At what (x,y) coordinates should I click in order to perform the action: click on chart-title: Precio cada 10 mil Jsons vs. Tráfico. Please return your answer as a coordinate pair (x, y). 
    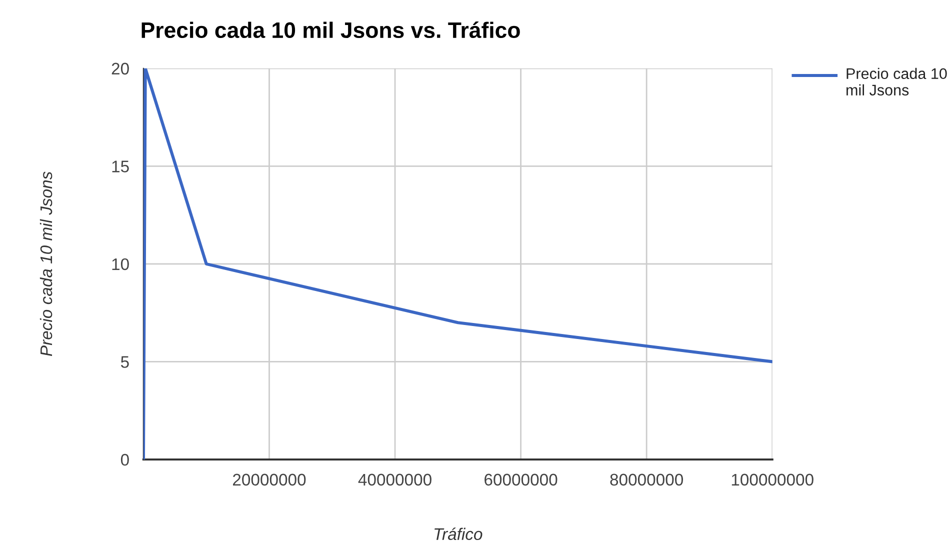
    Looking at the image, I should click on (331, 30).